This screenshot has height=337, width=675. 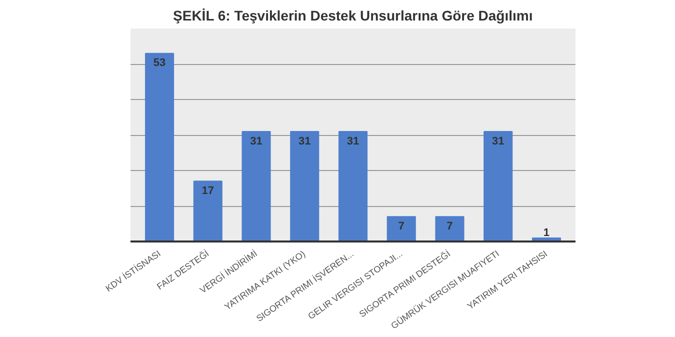 I want to click on data-label: 1, so click(x=546, y=233).